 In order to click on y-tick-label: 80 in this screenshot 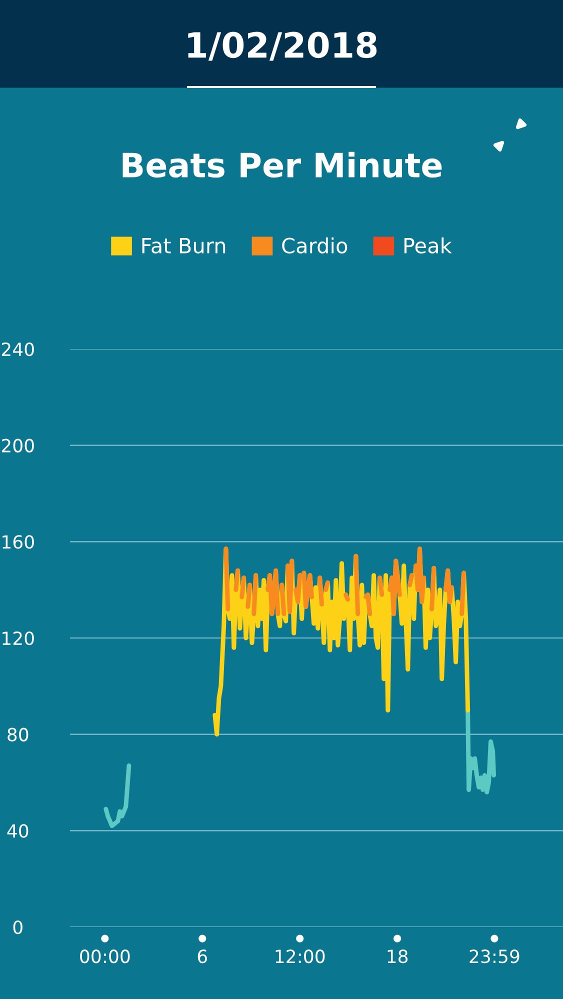, I will do `click(18, 735)`.